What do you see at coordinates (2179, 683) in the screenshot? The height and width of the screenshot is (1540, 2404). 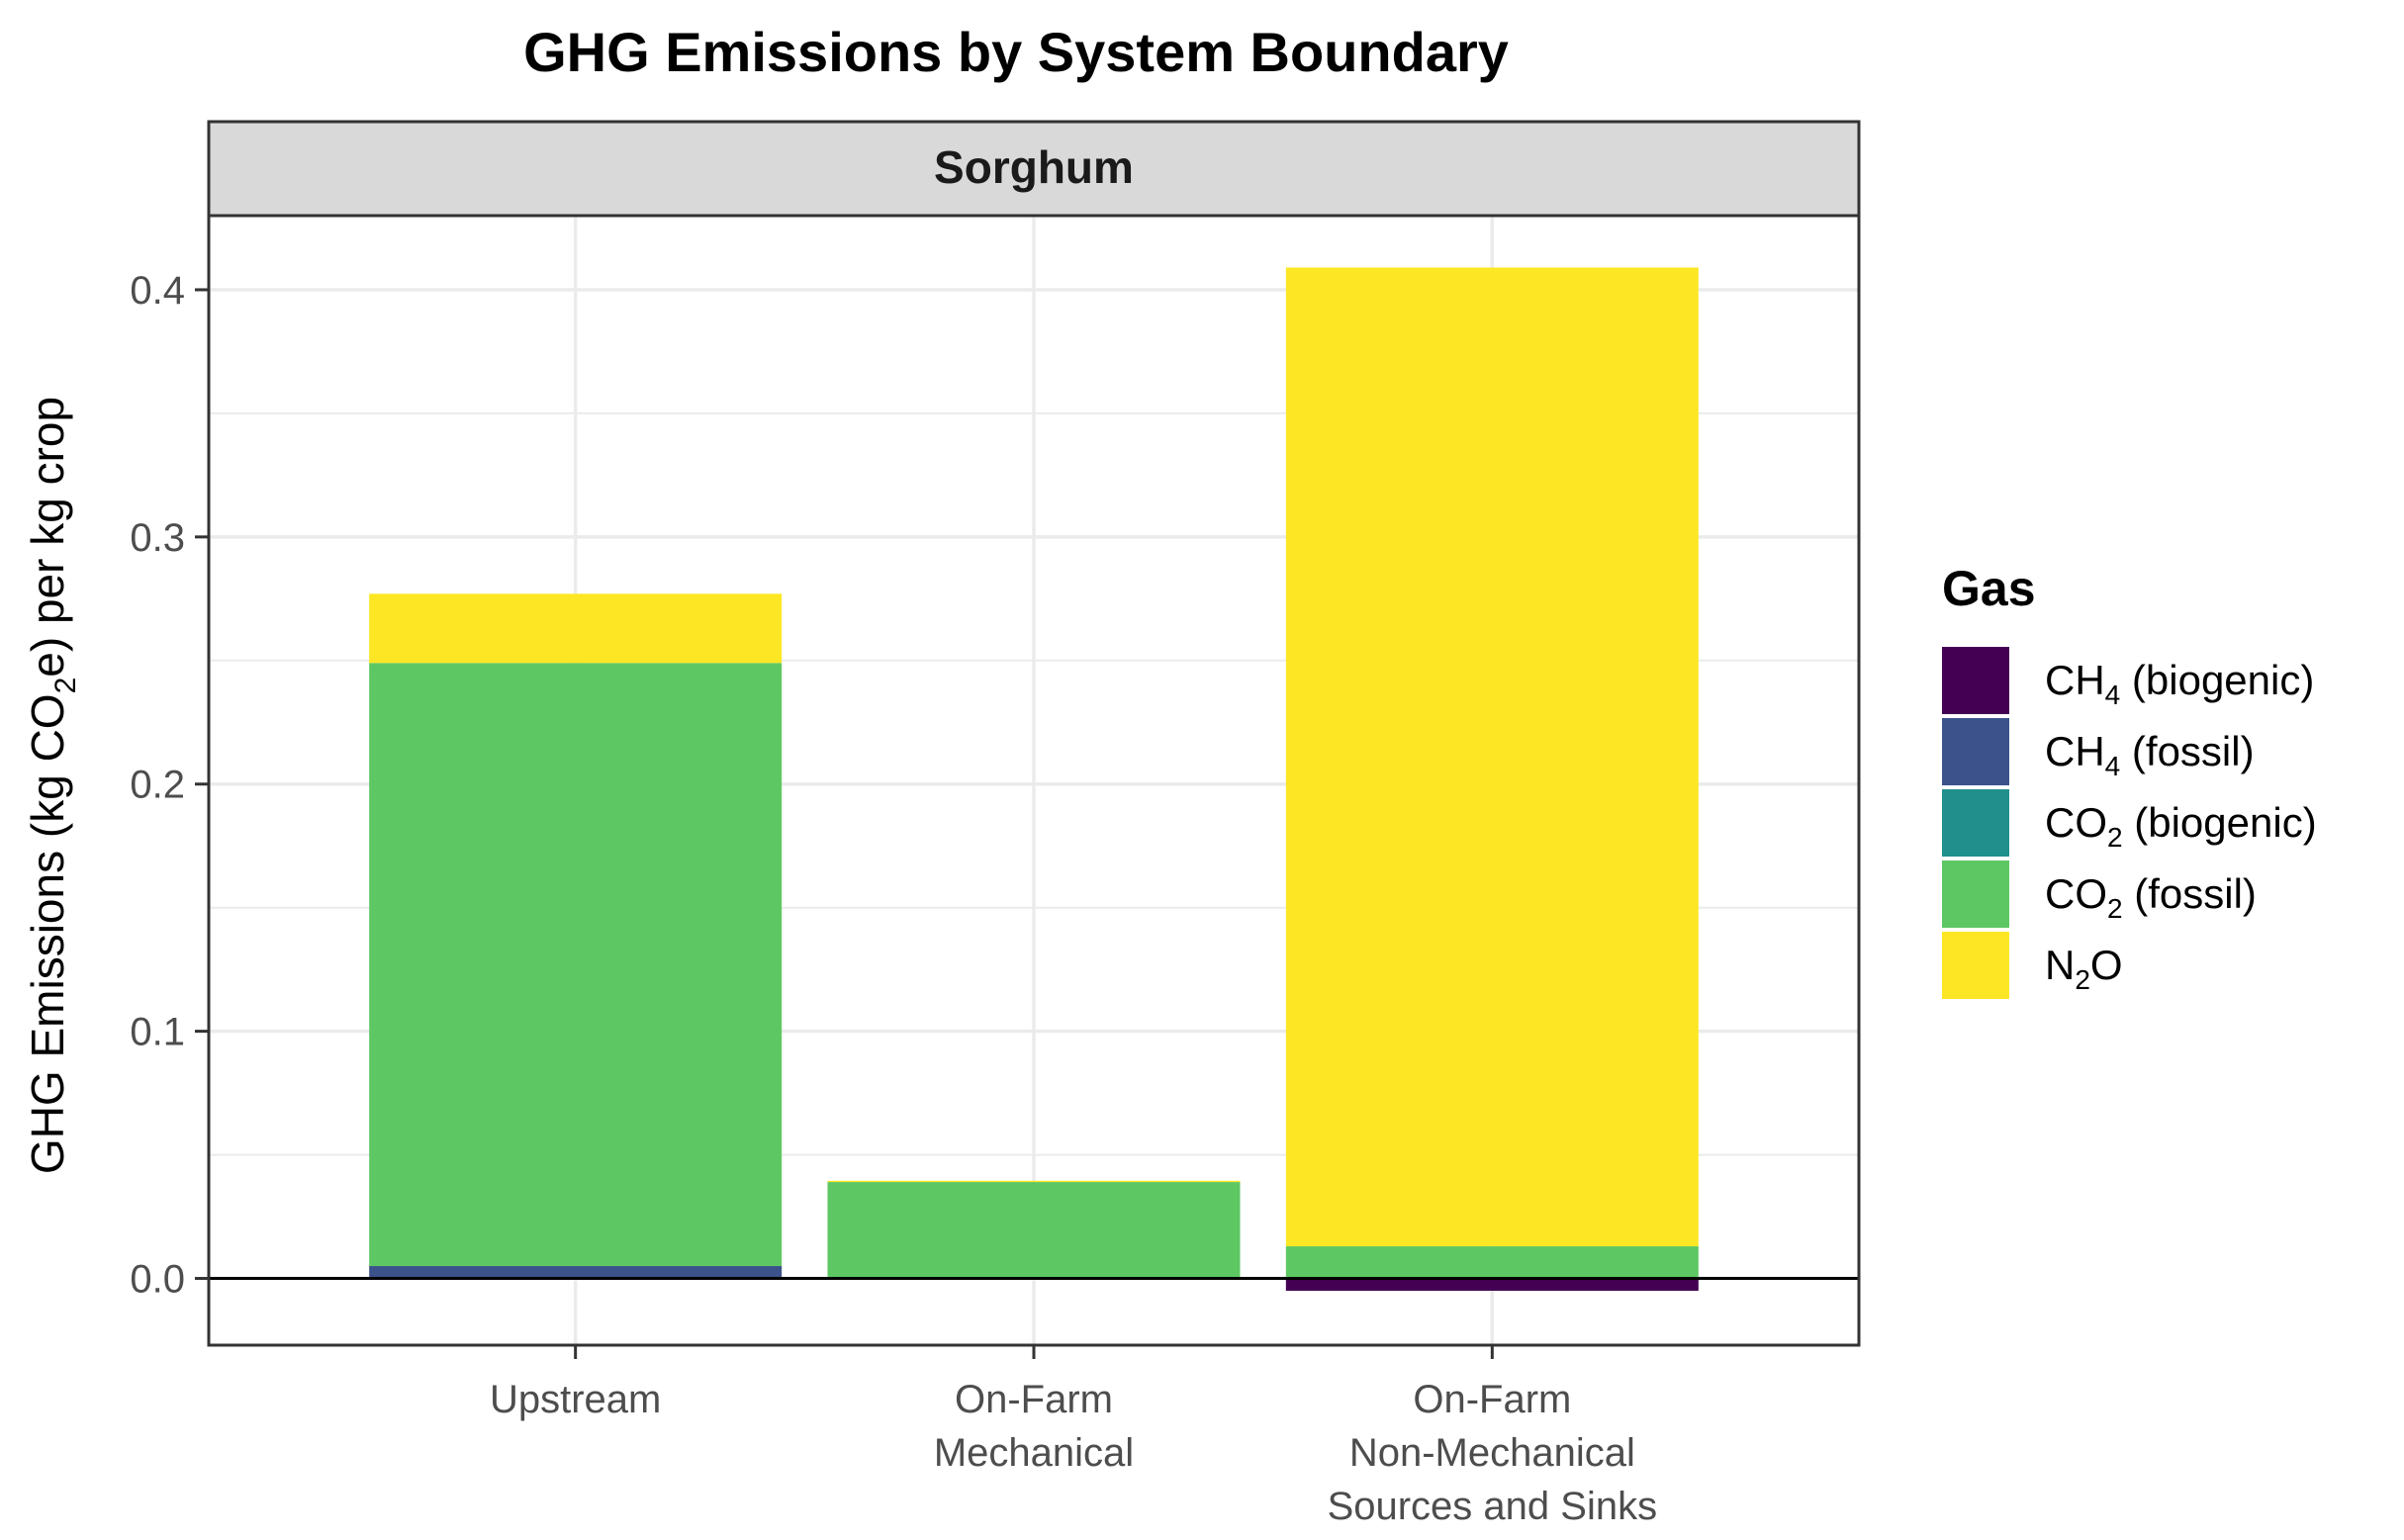 I see `legend-label: CH4 (biogenic)` at bounding box center [2179, 683].